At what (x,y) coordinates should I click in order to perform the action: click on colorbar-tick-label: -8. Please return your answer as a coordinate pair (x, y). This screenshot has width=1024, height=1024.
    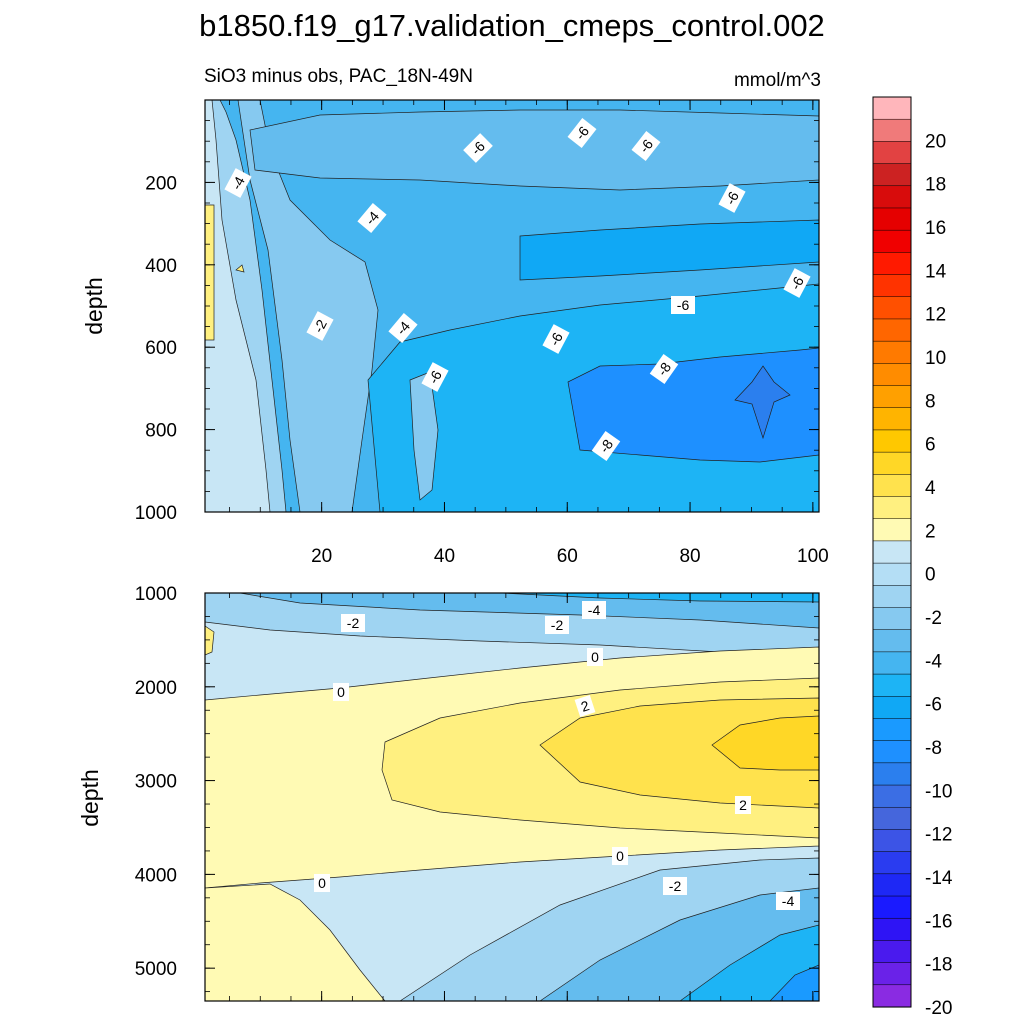
    Looking at the image, I should click on (933, 748).